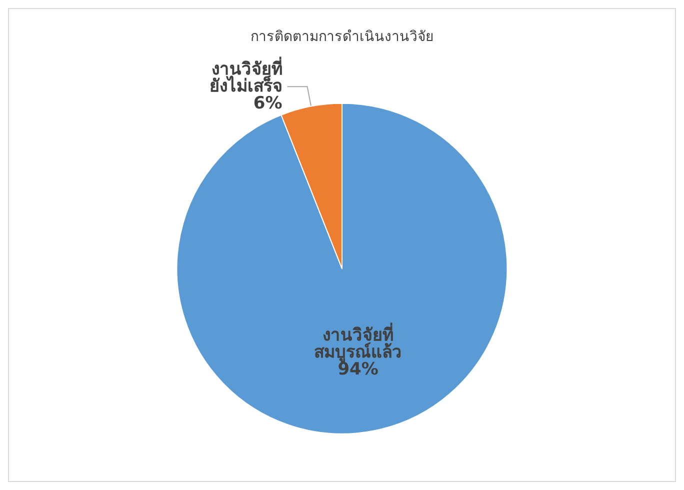 This screenshot has height=490, width=684. I want to click on chart-title: การติดตามการดำเนินงานวิจัย, so click(342, 37).